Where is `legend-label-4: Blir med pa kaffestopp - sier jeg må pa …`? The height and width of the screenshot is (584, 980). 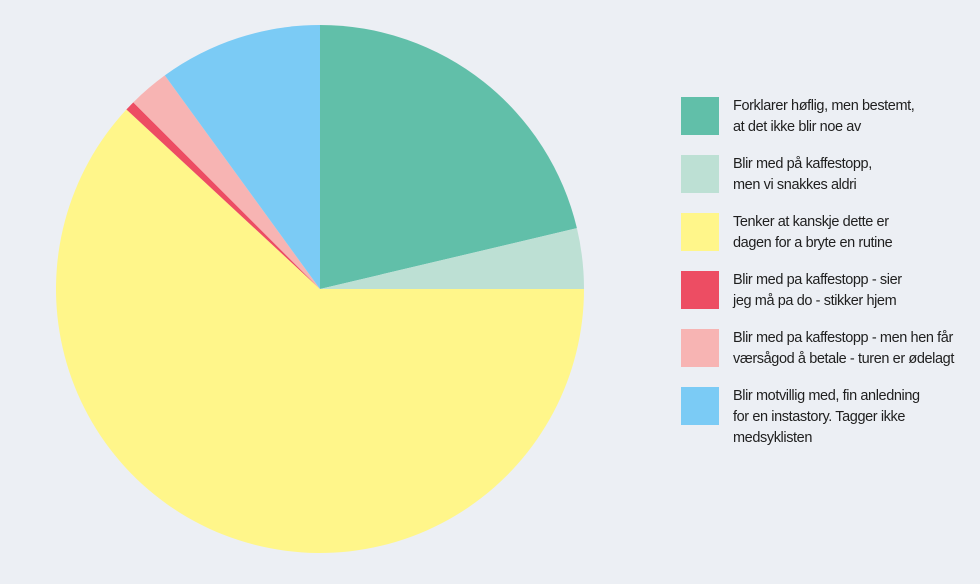 legend-label-4: Blir med pa kaffestopp - sier jeg må pa … is located at coordinates (817, 290).